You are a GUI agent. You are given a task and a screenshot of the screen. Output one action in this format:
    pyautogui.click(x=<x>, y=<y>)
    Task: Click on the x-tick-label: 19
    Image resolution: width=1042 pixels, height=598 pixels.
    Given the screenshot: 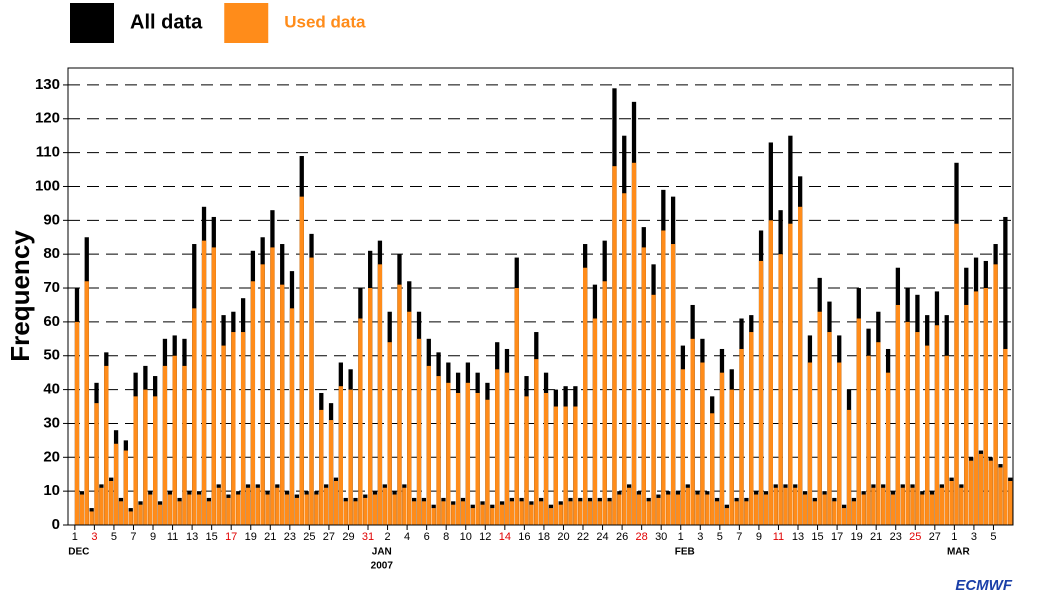 What is the action you would take?
    pyautogui.click(x=251, y=537)
    